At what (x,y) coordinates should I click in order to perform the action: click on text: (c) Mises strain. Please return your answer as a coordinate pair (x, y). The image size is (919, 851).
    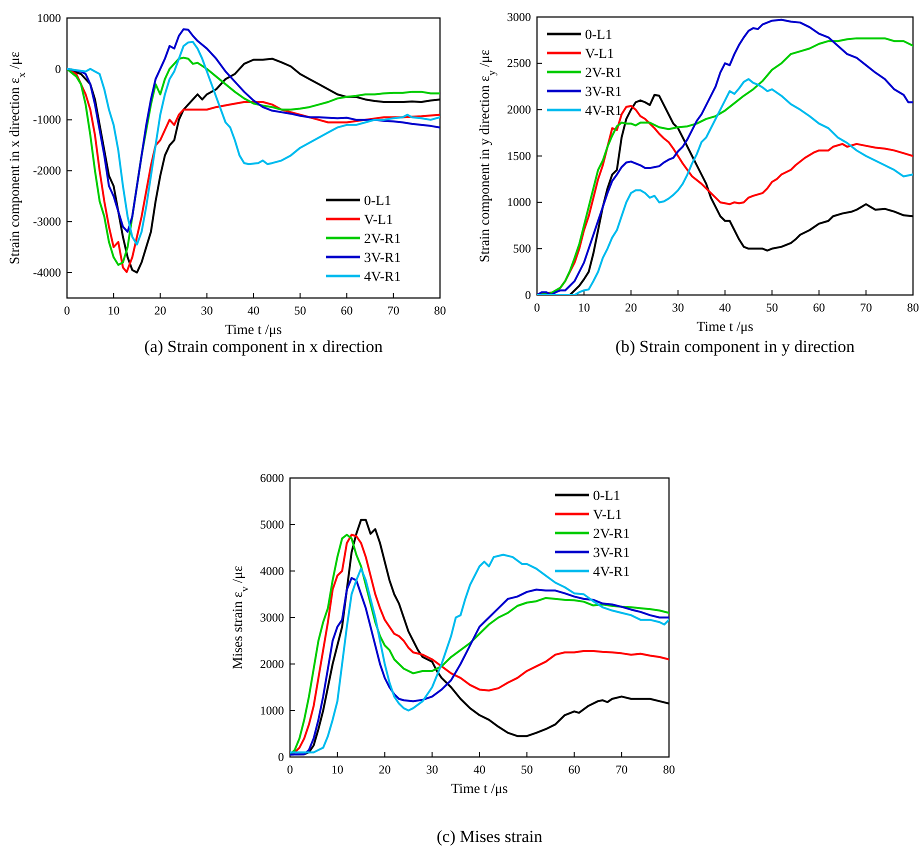
    Looking at the image, I should click on (489, 836).